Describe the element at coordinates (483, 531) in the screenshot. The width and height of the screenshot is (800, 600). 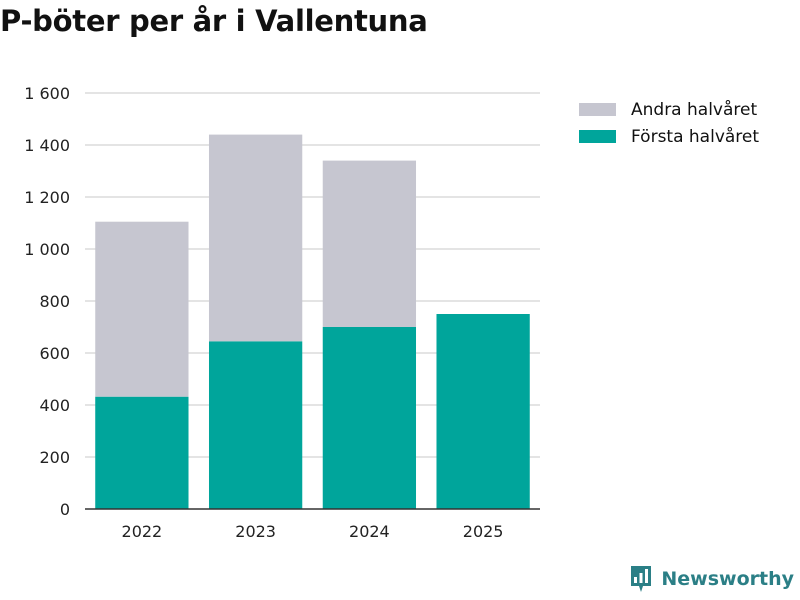
I see `x-tick-label: 2025` at that location.